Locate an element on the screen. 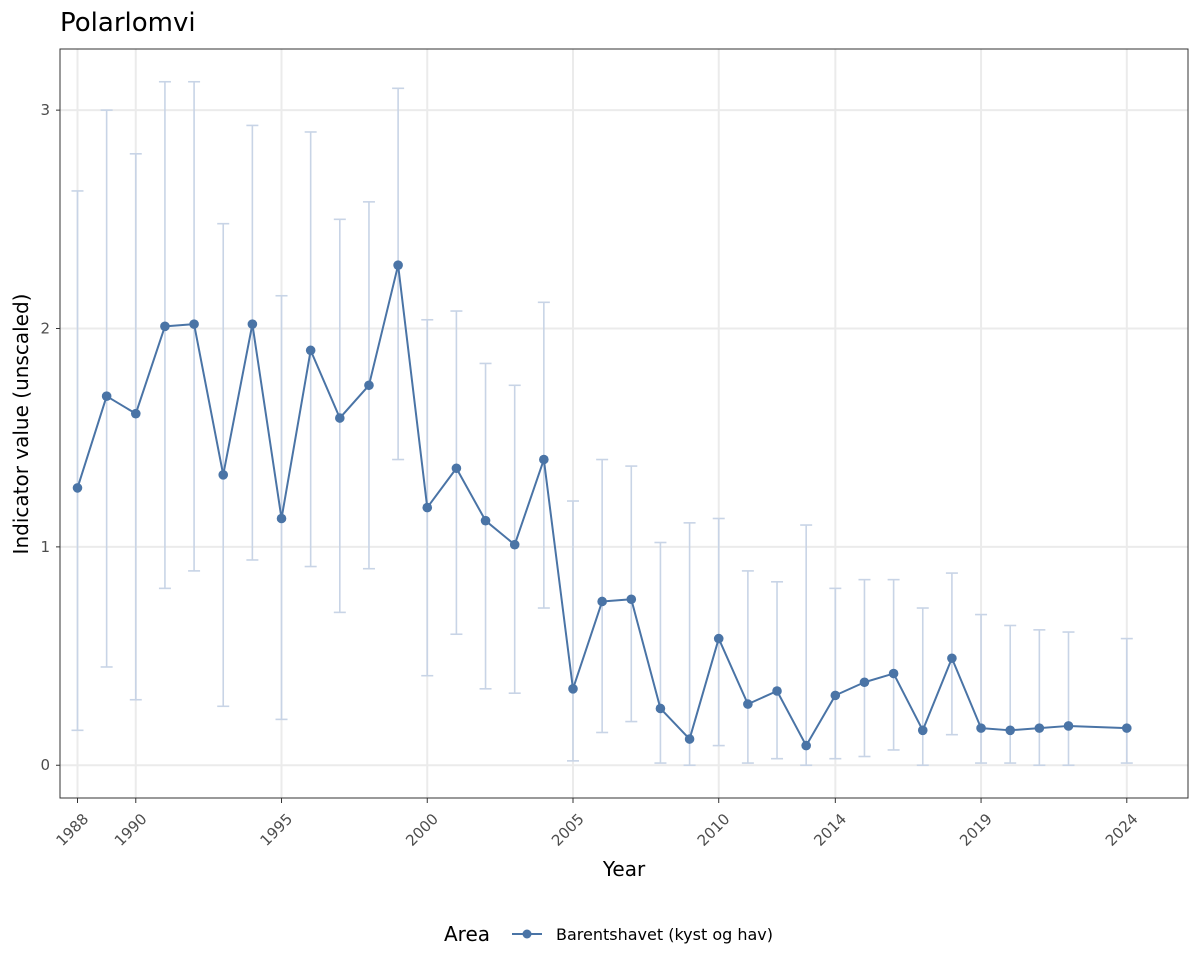  y-tick-label: 1 is located at coordinates (45, 547).